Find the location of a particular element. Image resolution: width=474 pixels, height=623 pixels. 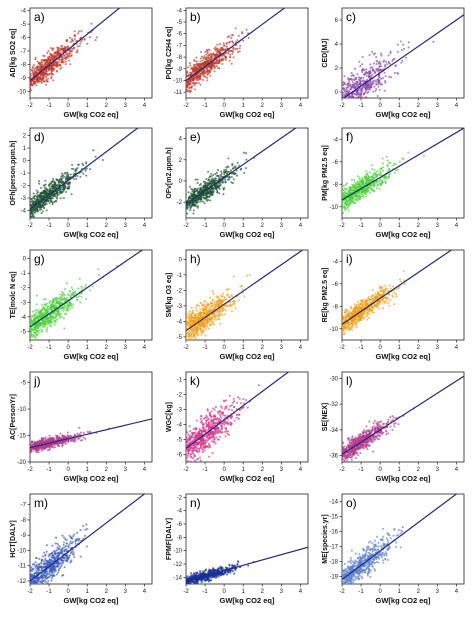

plot-frame is located at coordinates (91, 295).